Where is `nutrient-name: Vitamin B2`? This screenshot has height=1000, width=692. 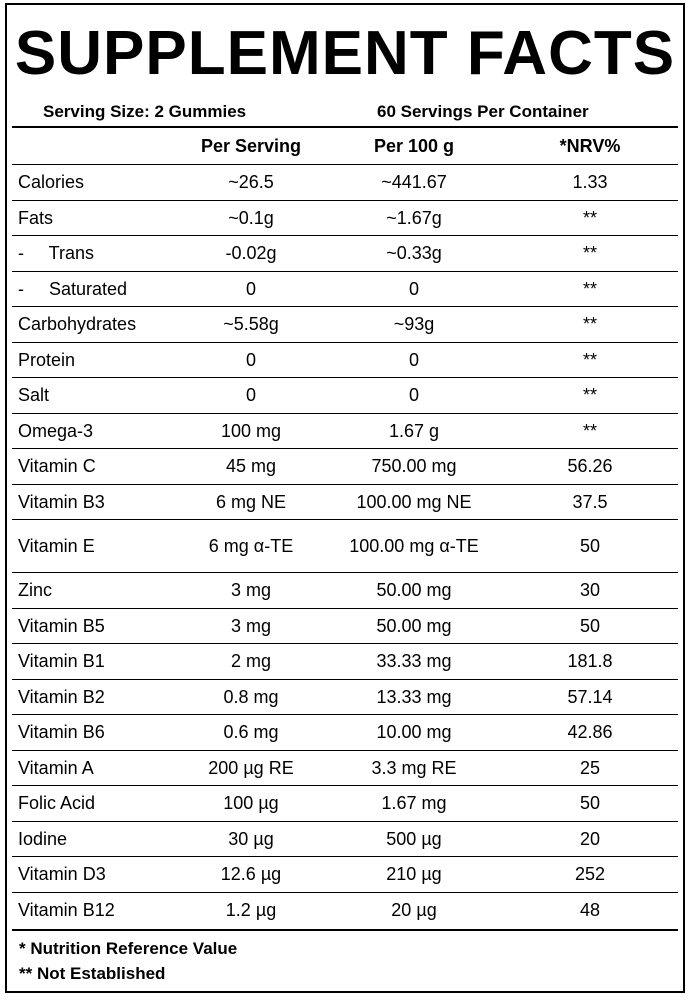
nutrient-name: Vitamin B2 is located at coordinates (94, 697).